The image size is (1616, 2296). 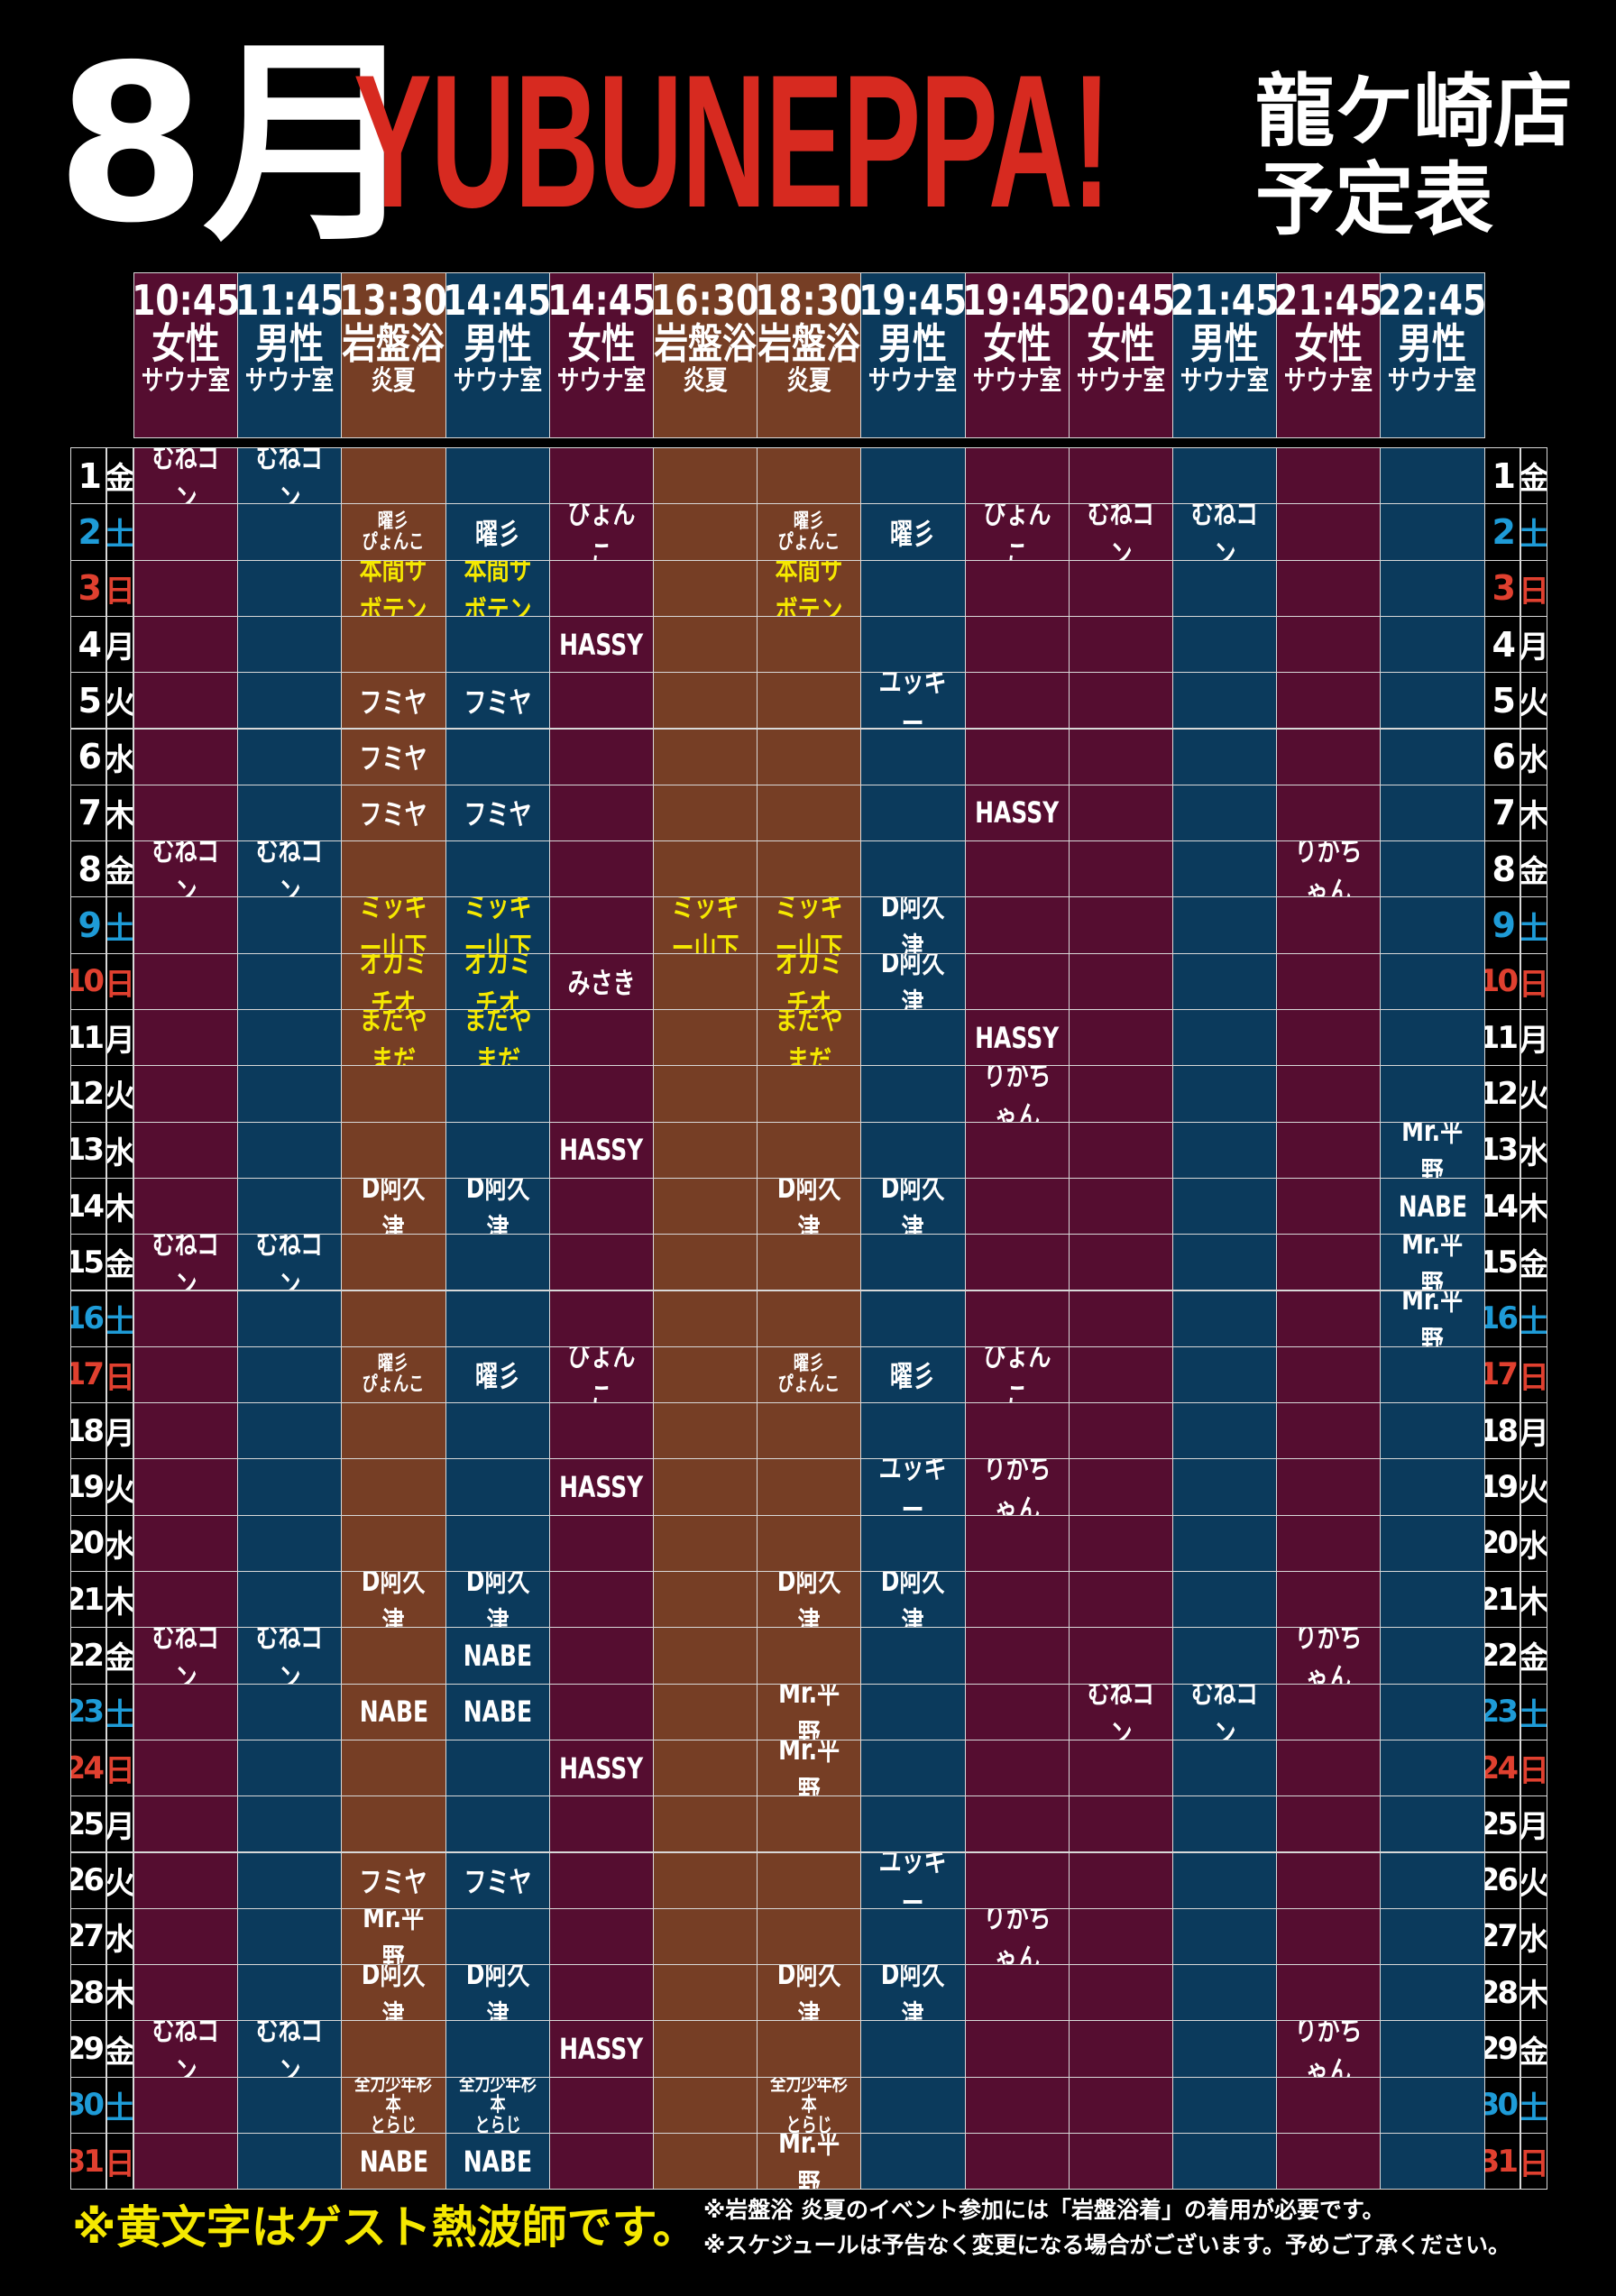 What do you see at coordinates (601, 2049) in the screenshot?
I see `event-master: HASSY` at bounding box center [601, 2049].